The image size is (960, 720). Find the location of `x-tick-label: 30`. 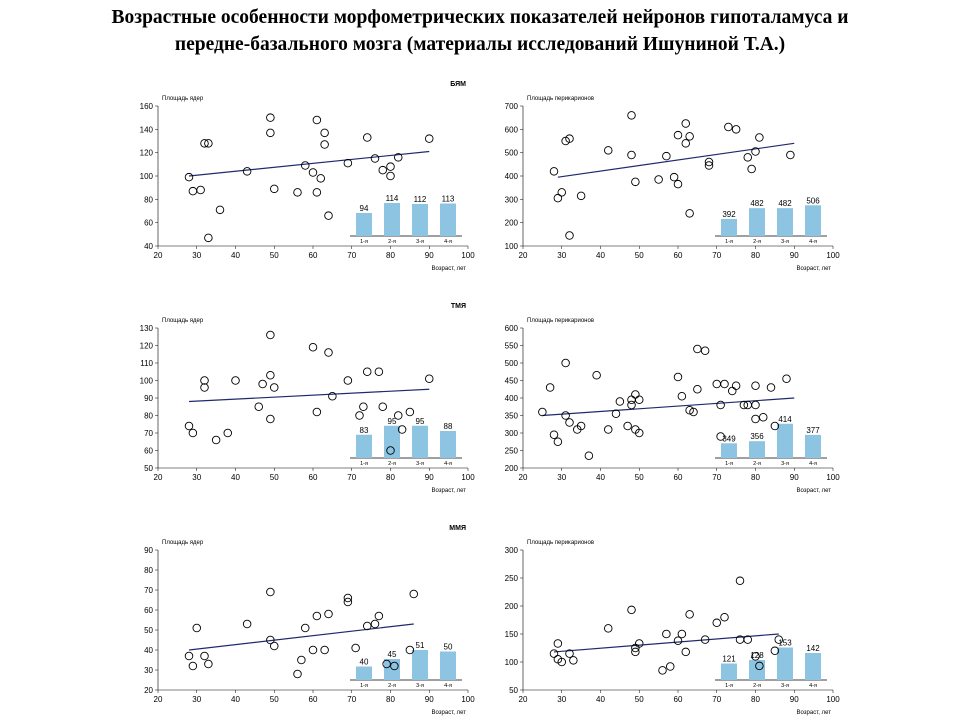

x-tick-label: 30 is located at coordinates (561, 255).